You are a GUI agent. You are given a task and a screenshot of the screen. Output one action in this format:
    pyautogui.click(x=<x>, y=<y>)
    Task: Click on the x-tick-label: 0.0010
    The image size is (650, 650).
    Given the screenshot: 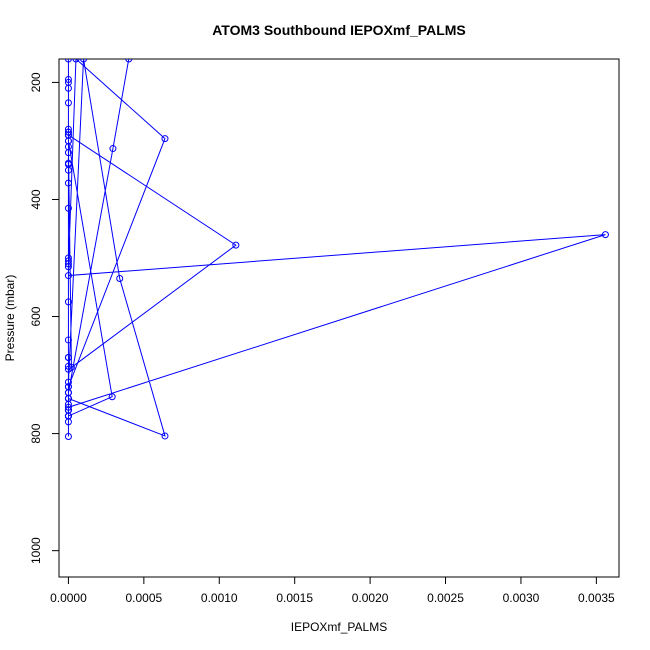 What is the action you would take?
    pyautogui.click(x=219, y=598)
    